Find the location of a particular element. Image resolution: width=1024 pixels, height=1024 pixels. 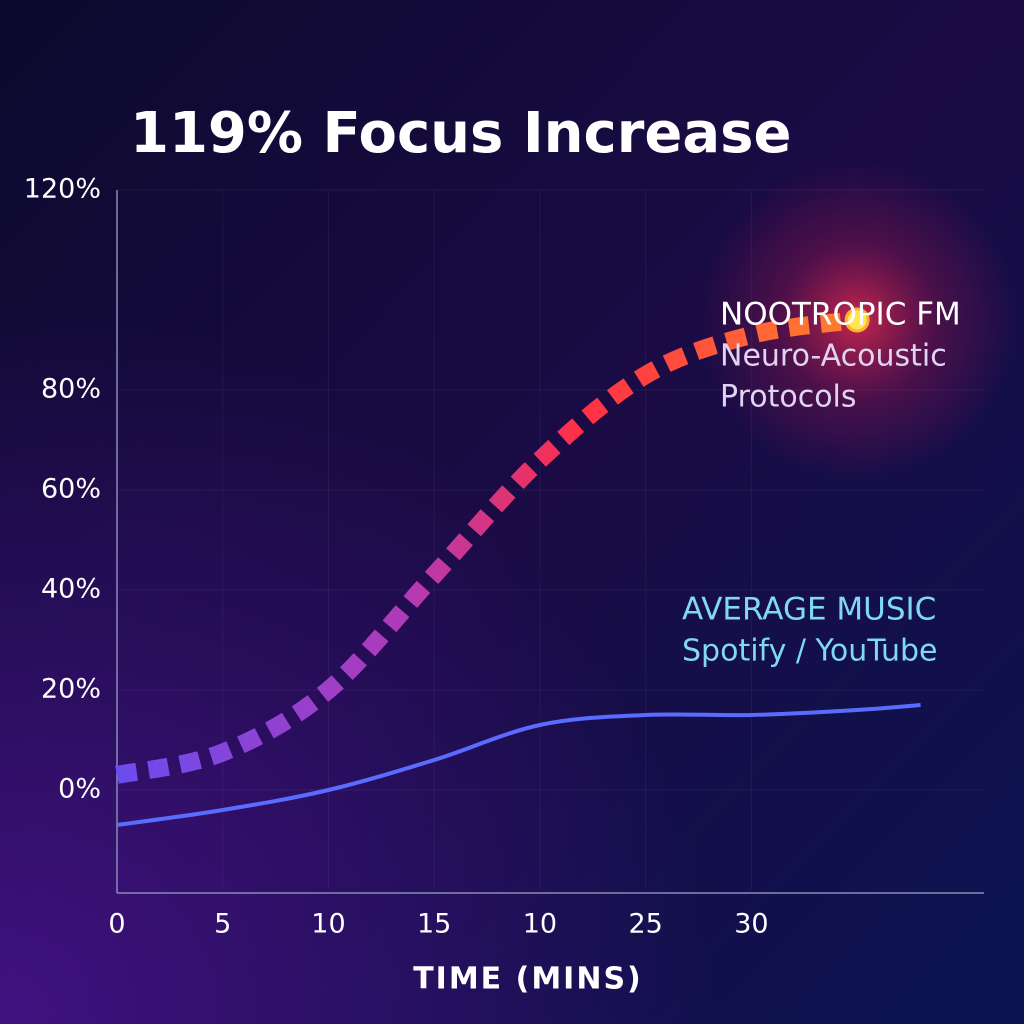

x-tick-label: 0 is located at coordinates (116, 924).